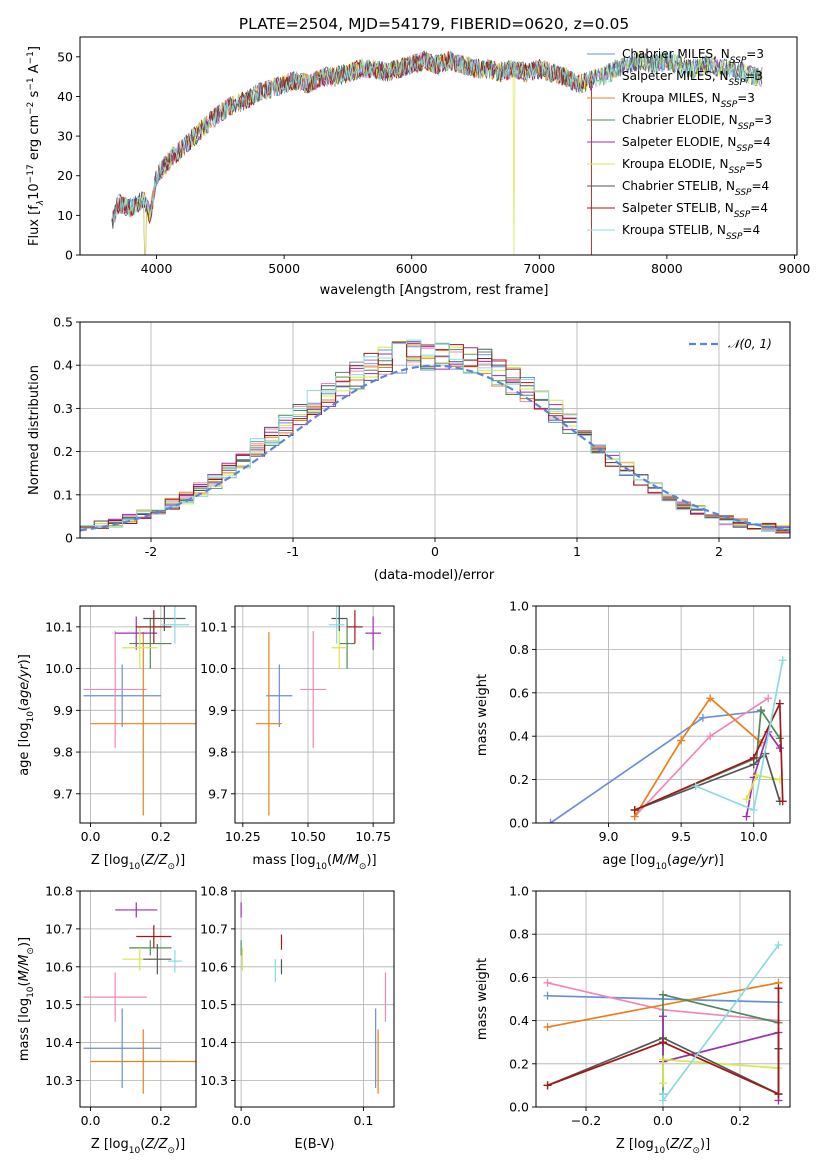  Describe the element at coordinates (363, 1120) in the screenshot. I see `x-tick-label: 0.1` at that location.